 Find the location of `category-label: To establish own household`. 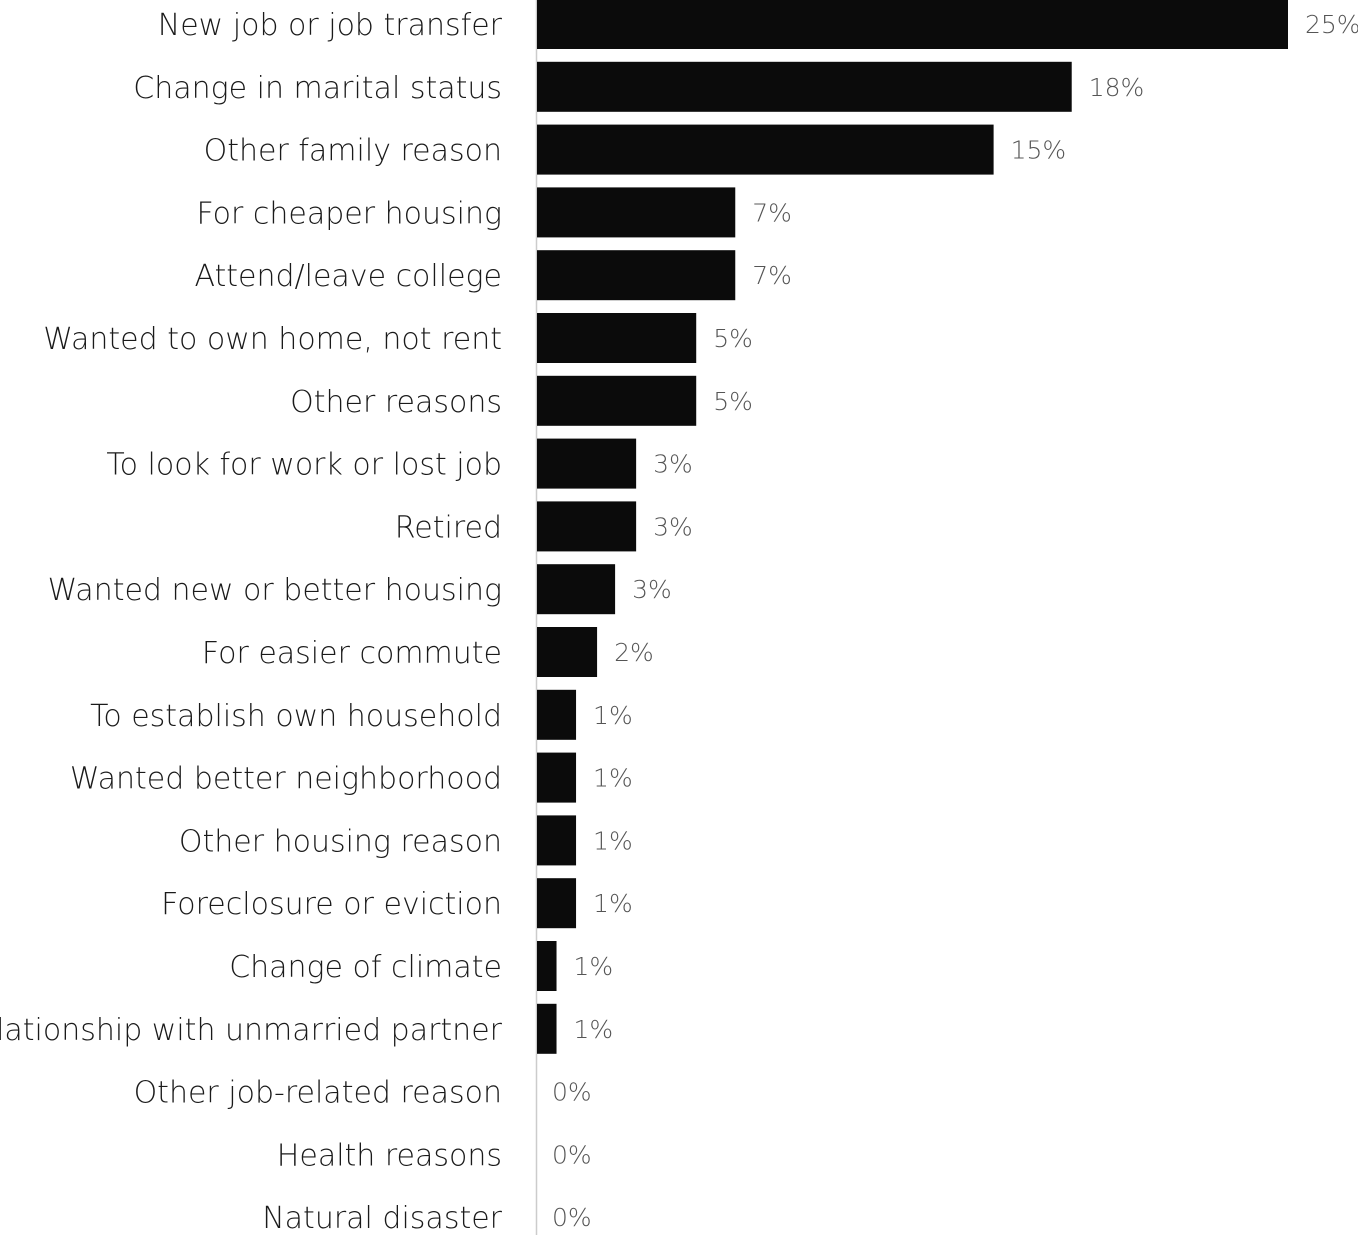

category-label: To establish own household is located at coordinates (296, 716).